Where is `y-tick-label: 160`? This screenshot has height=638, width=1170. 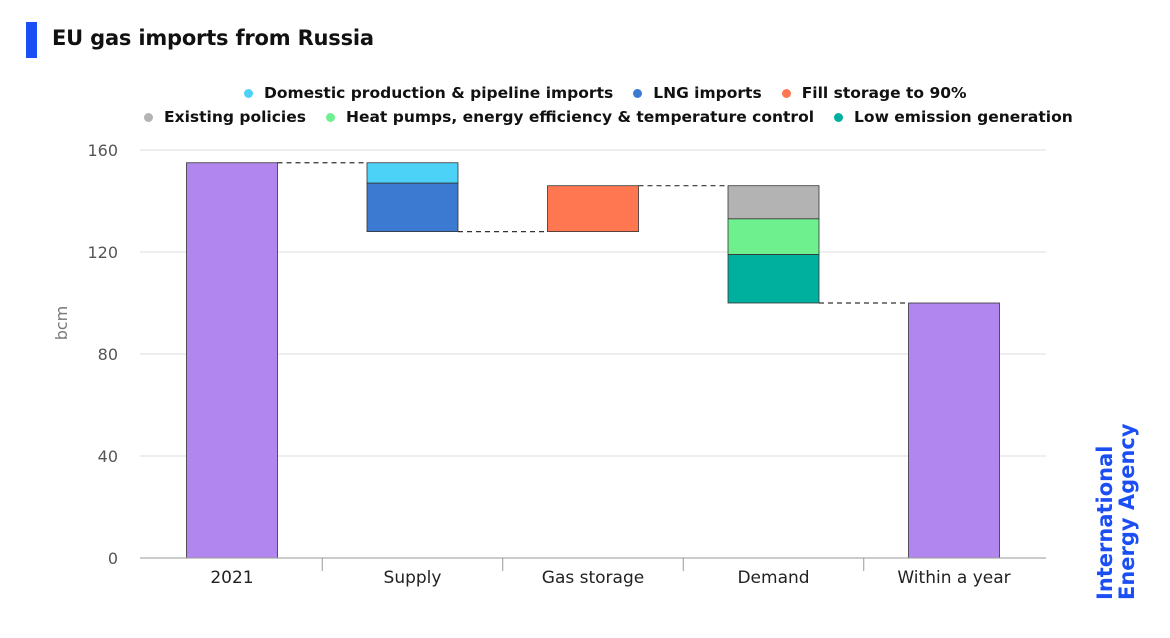
y-tick-label: 160 is located at coordinates (102, 150).